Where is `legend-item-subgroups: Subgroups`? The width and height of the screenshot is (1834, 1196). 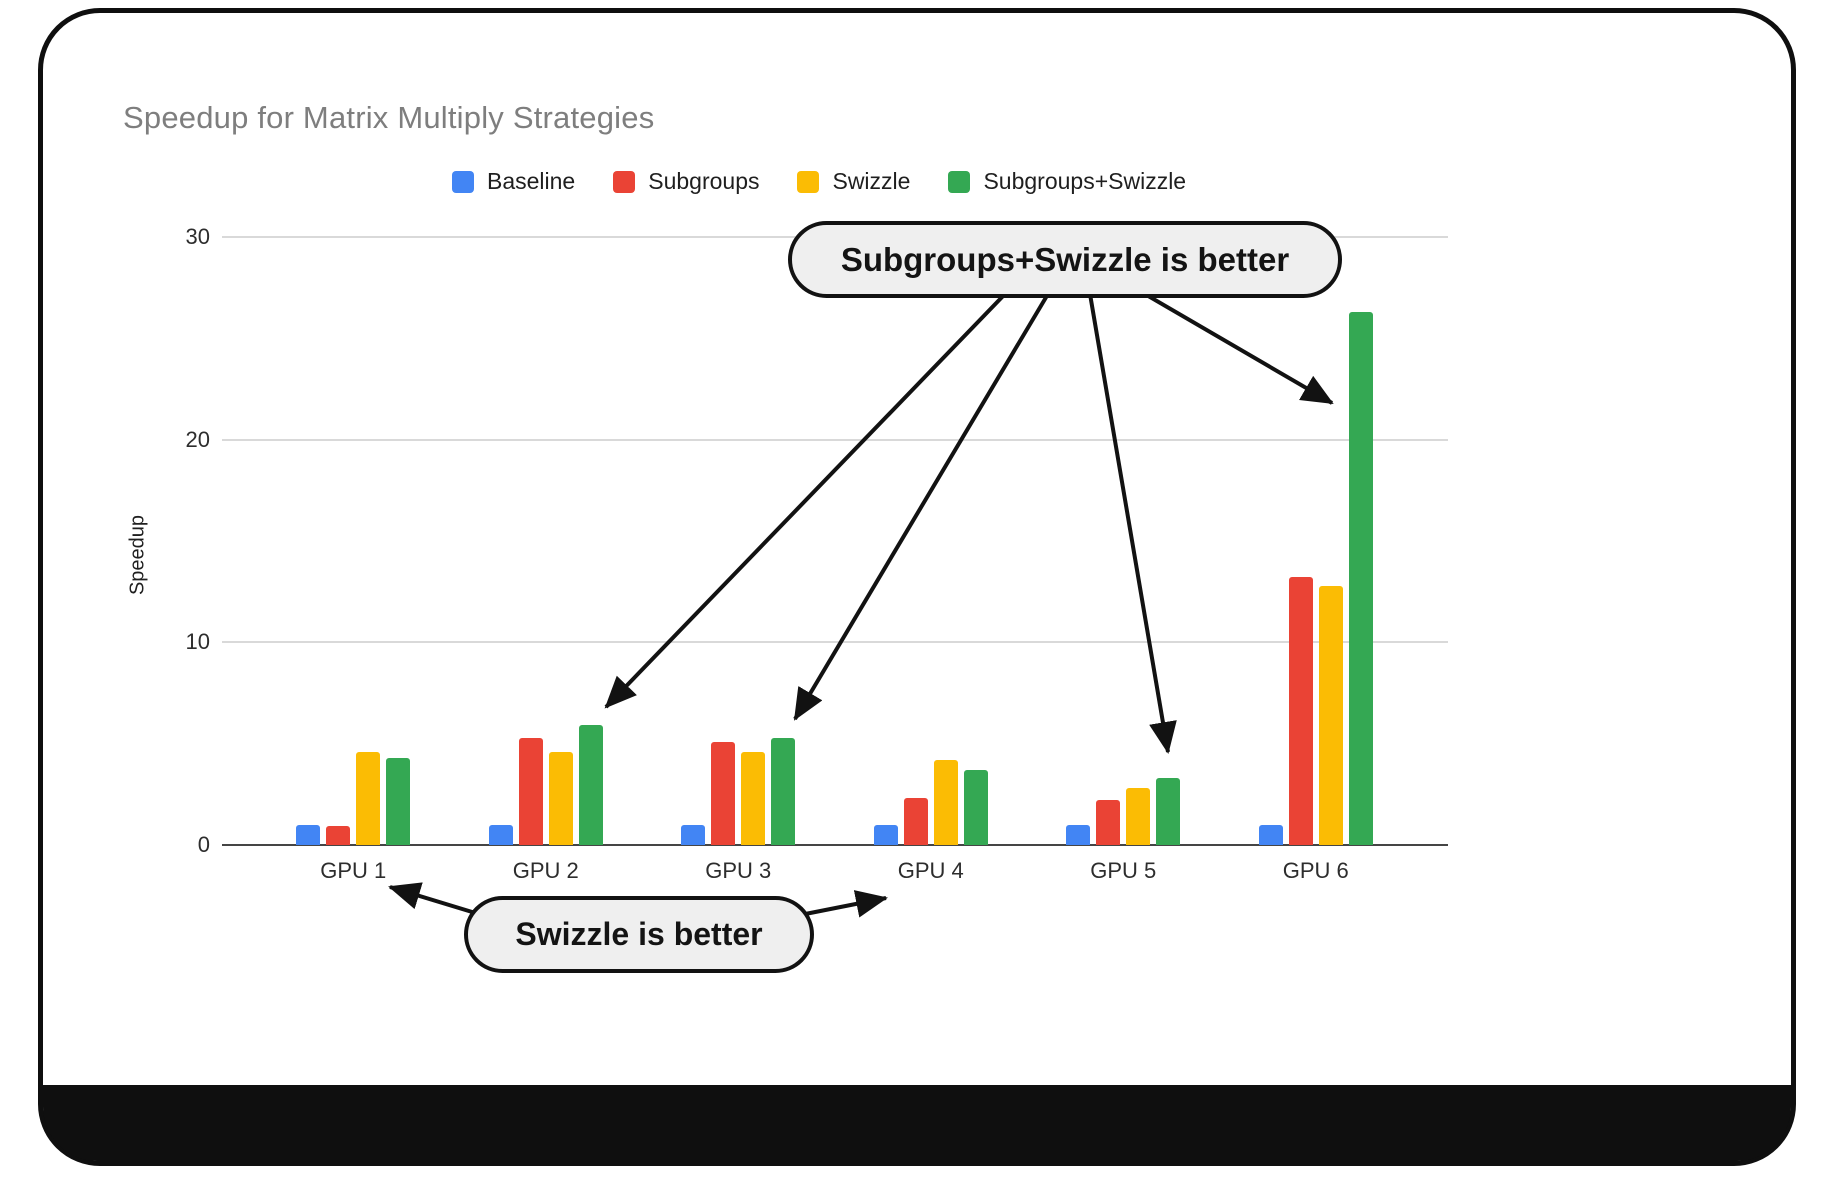 legend-item-subgroups: Subgroups is located at coordinates (686, 181).